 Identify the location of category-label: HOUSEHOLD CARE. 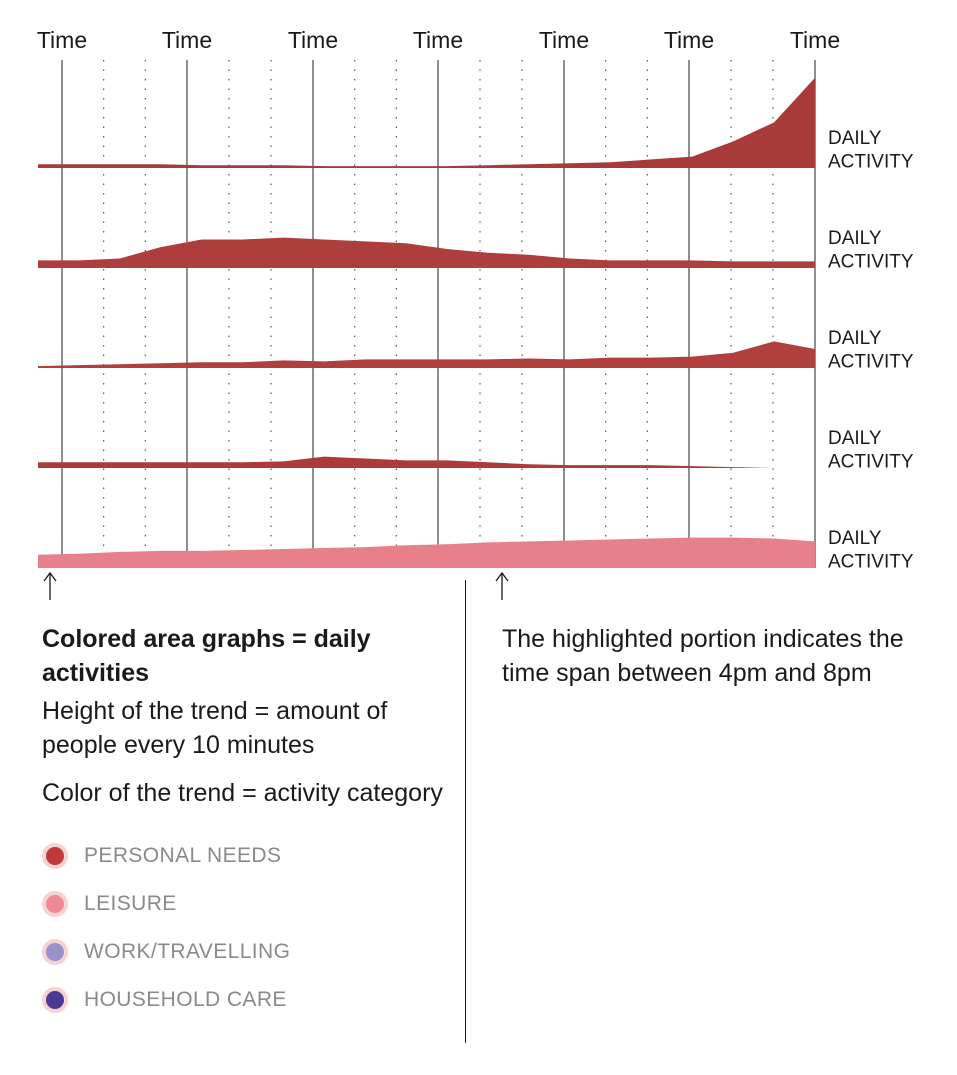
(185, 999).